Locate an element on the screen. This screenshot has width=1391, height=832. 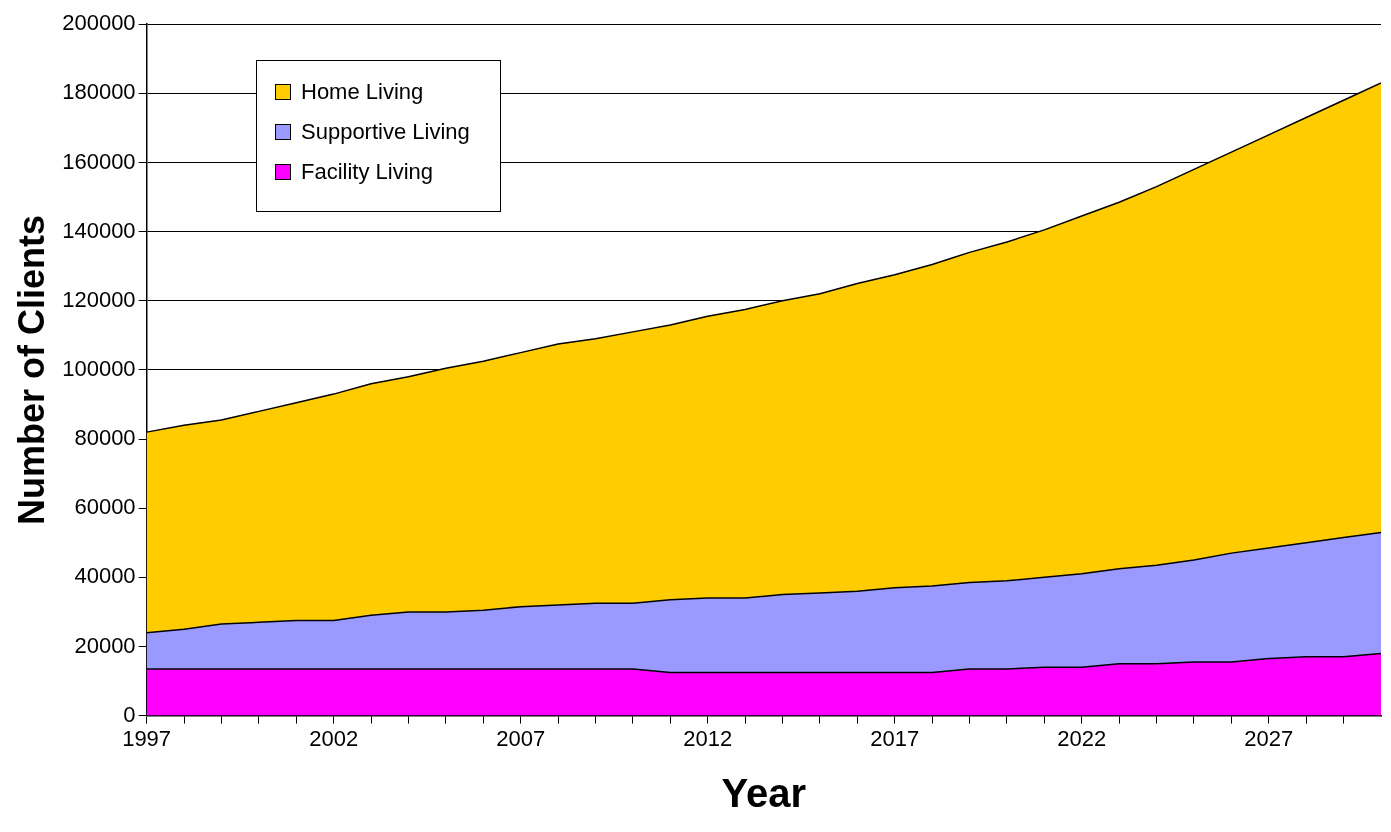
y-tick-label: 0 is located at coordinates (129, 714).